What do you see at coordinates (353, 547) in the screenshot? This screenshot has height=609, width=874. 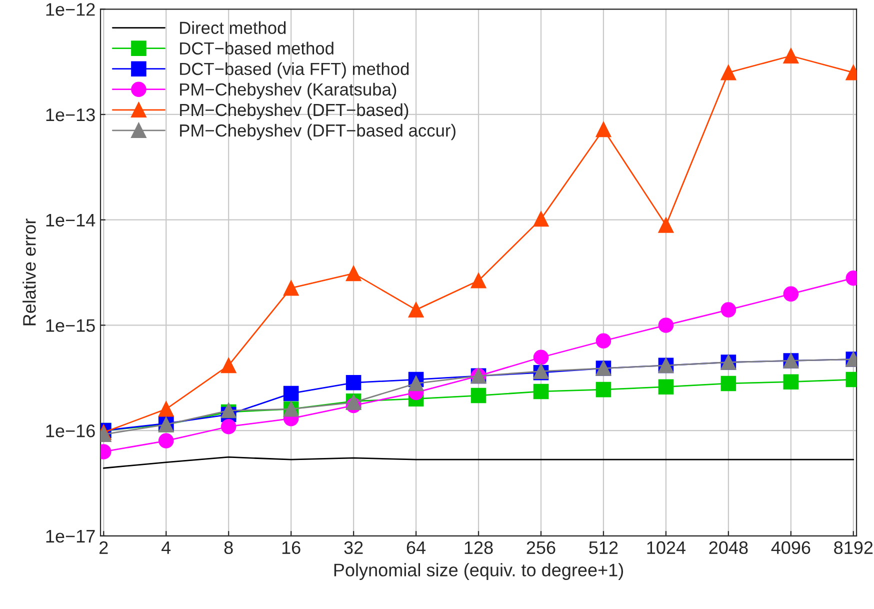 I see `x-tick-label: 32` at bounding box center [353, 547].